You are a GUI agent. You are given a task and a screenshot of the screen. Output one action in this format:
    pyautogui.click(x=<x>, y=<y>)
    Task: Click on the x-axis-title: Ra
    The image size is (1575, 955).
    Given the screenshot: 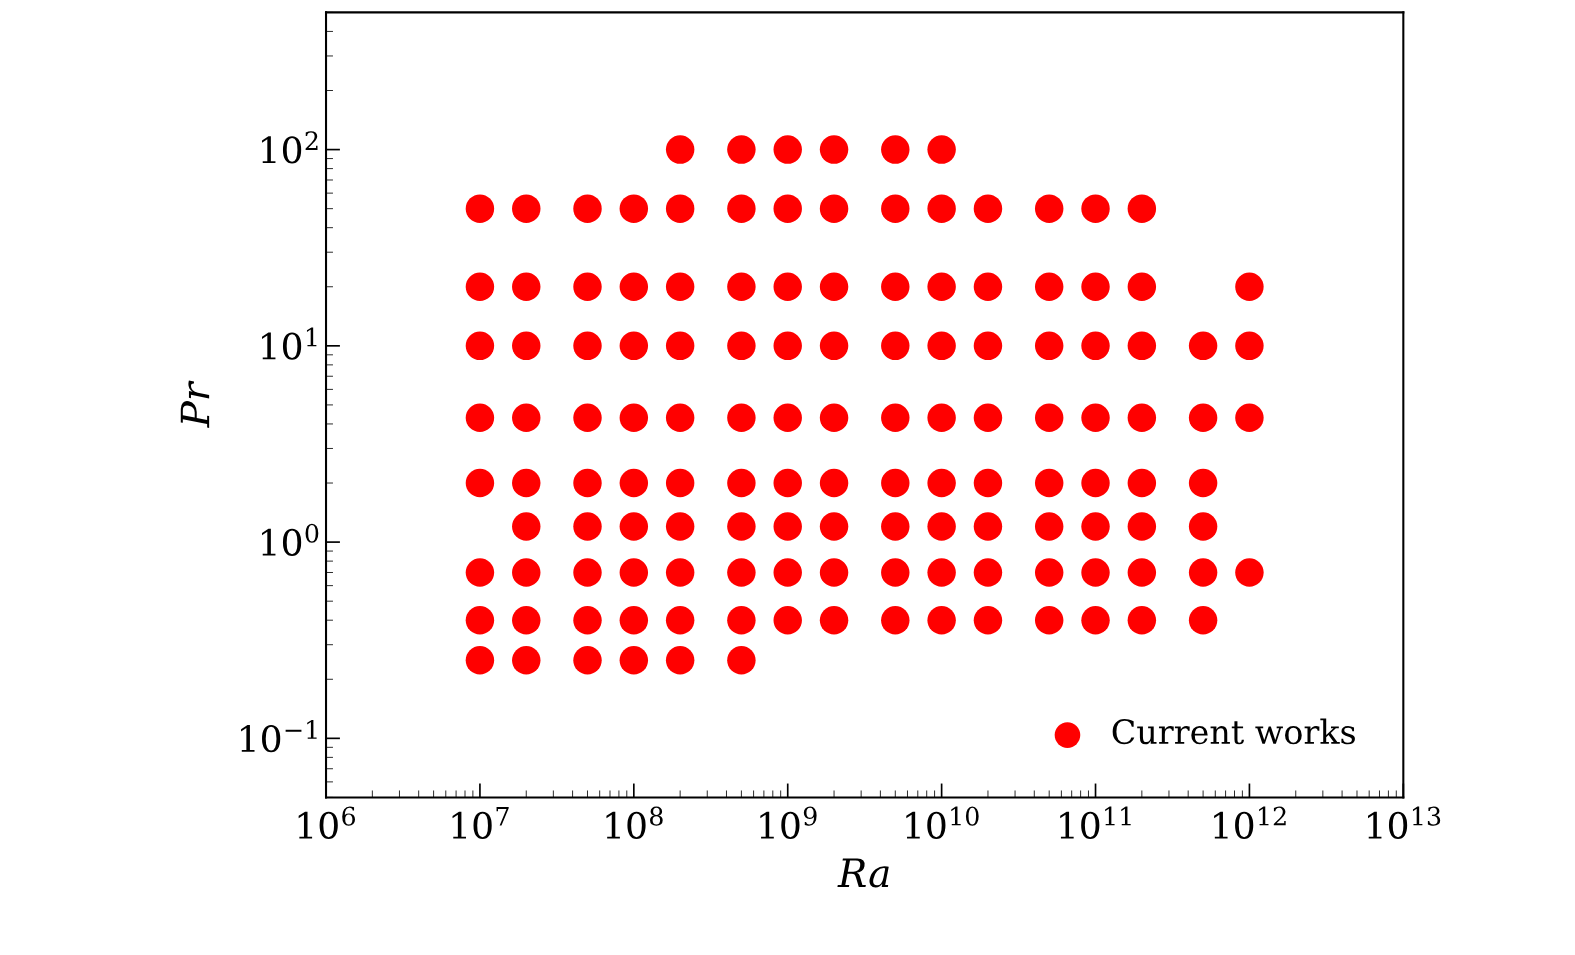 What is the action you would take?
    pyautogui.click(x=863, y=873)
    